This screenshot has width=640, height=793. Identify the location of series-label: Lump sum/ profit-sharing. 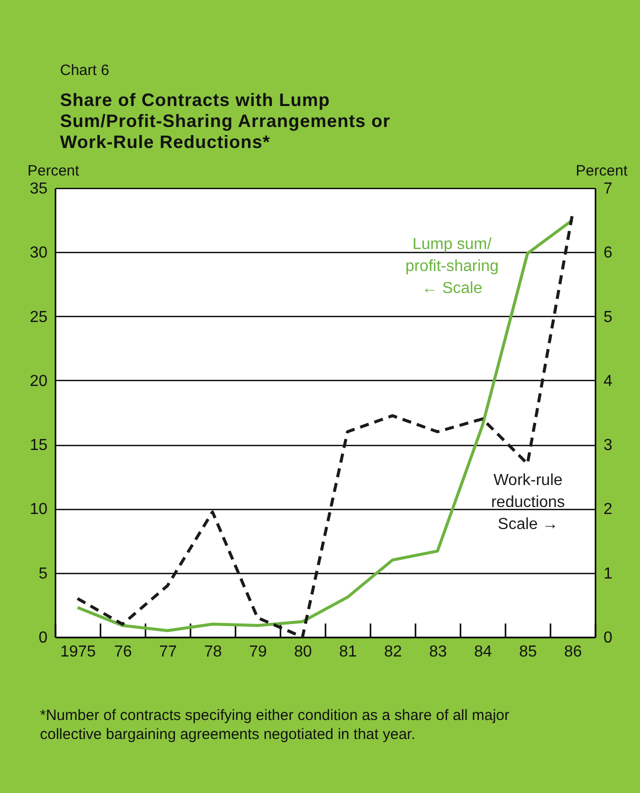
(452, 255).